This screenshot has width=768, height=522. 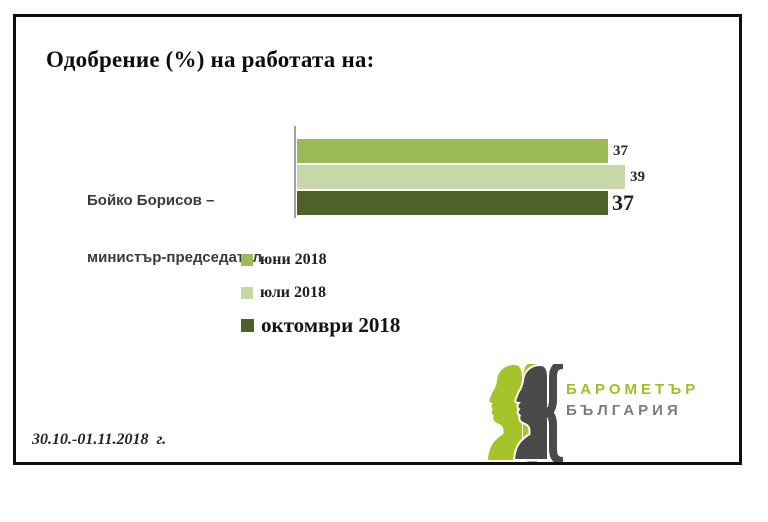 What do you see at coordinates (623, 202) in the screenshot?
I see `value-label-october-2018: 37` at bounding box center [623, 202].